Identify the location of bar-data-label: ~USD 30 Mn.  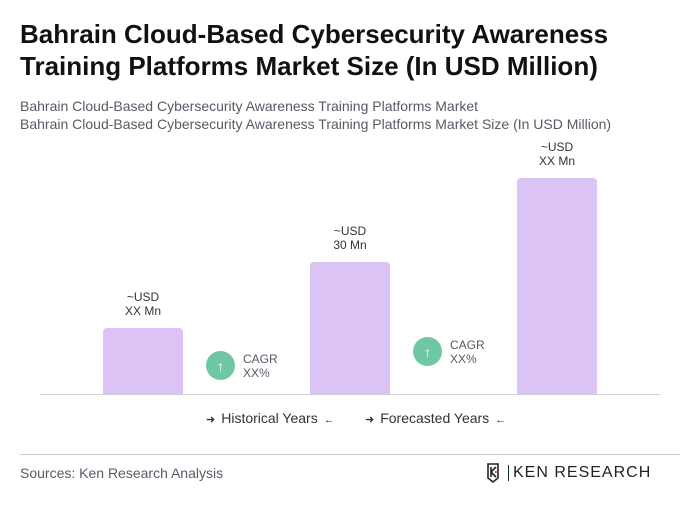
(350, 238).